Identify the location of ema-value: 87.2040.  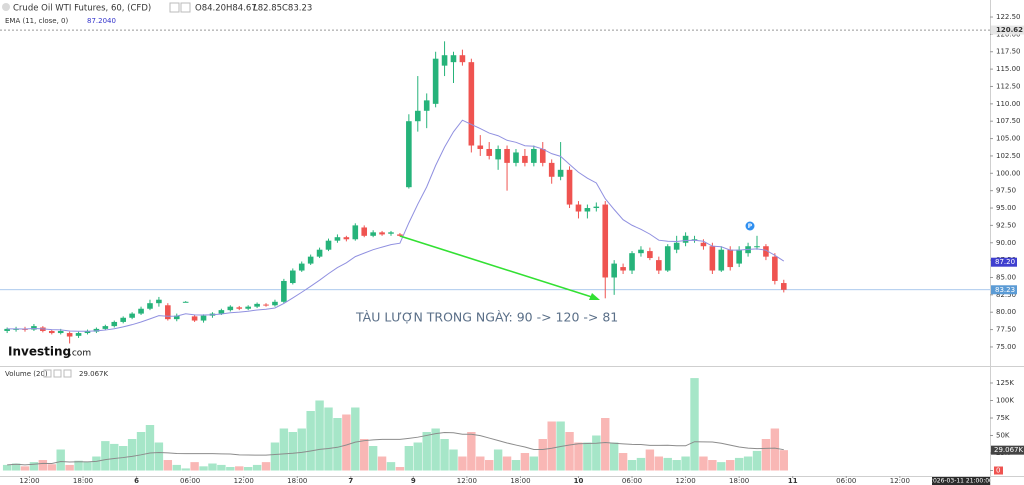
(101, 21).